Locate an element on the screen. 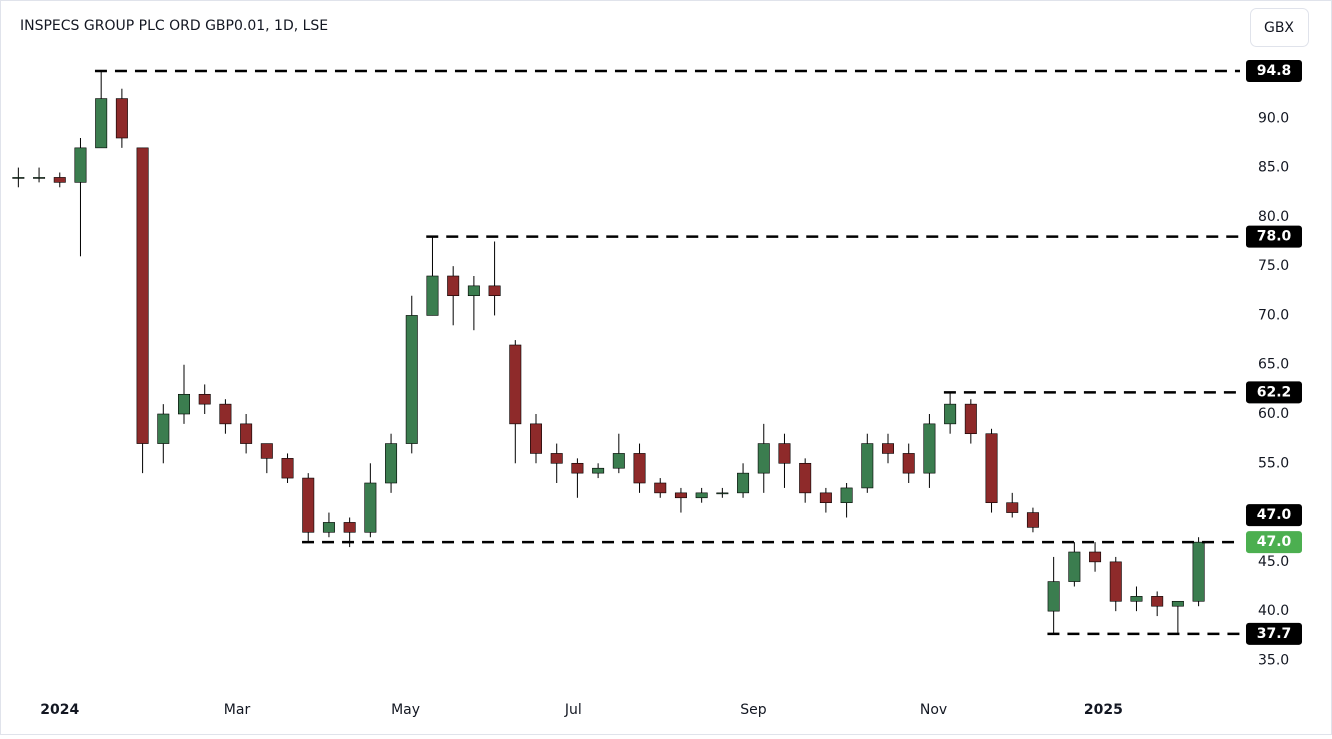  x-tick-label: May is located at coordinates (405, 710).